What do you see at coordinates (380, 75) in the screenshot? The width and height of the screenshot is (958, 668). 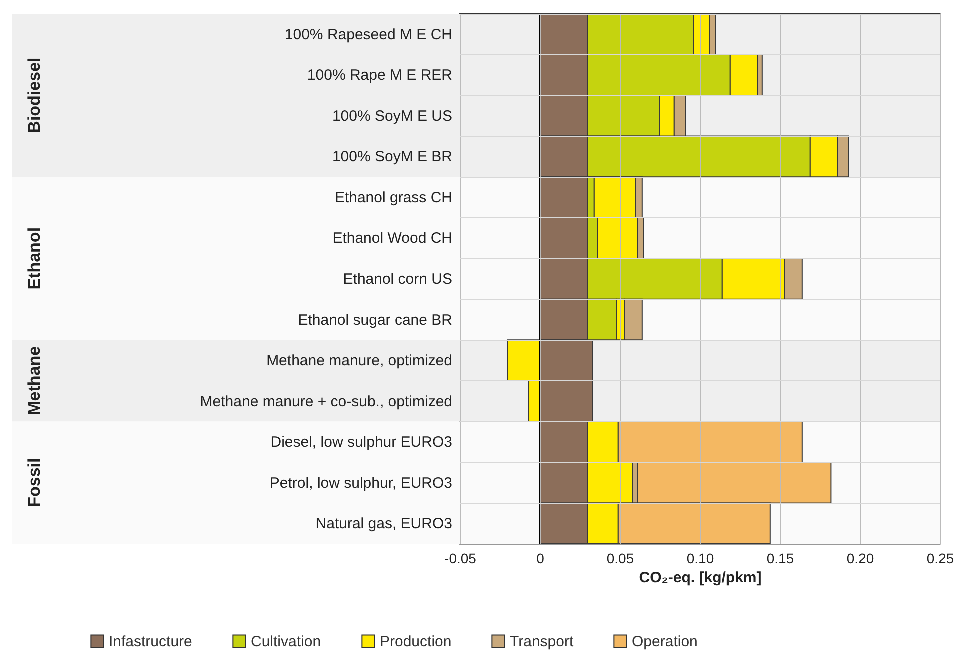 I see `y-tick-label: 100% Rape M E RER` at bounding box center [380, 75].